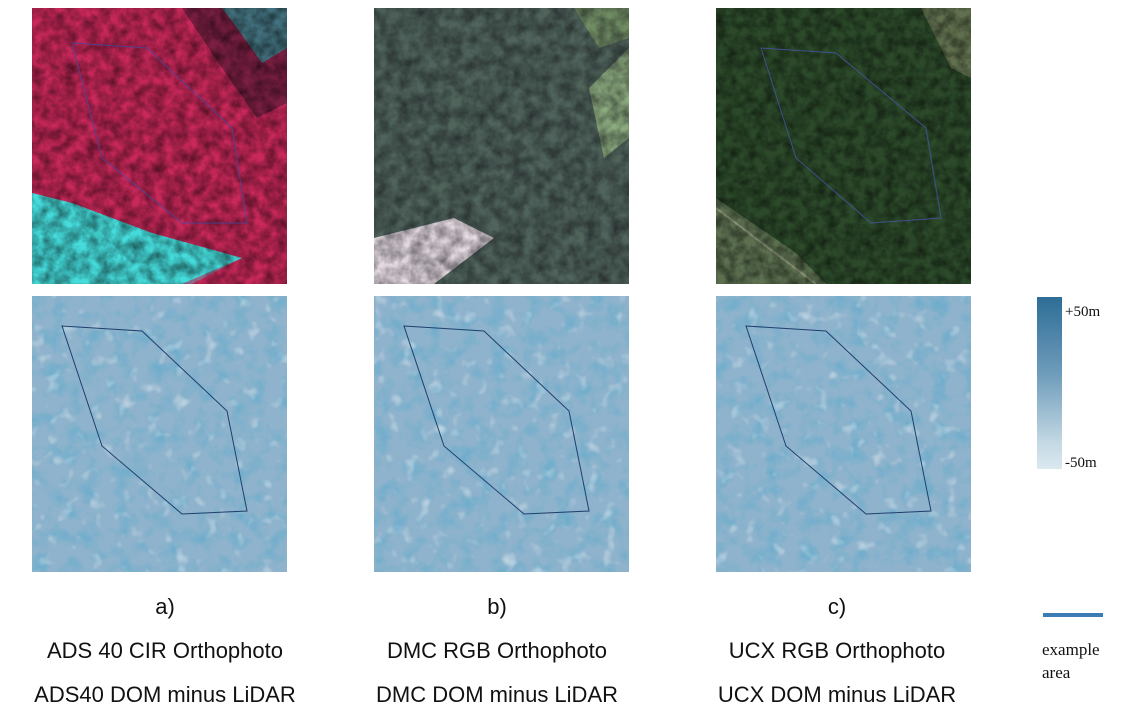 This screenshot has width=1139, height=711. Describe the element at coordinates (497, 606) in the screenshot. I see `panel-letter-b: b)` at that location.